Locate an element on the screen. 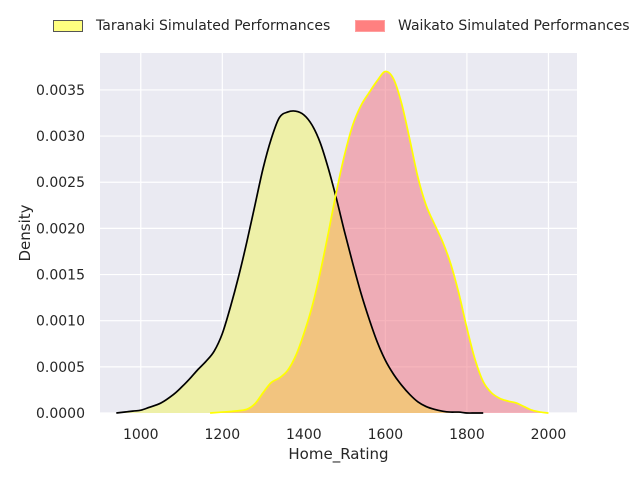  x-axis-label: Home_Rating is located at coordinates (338, 454).